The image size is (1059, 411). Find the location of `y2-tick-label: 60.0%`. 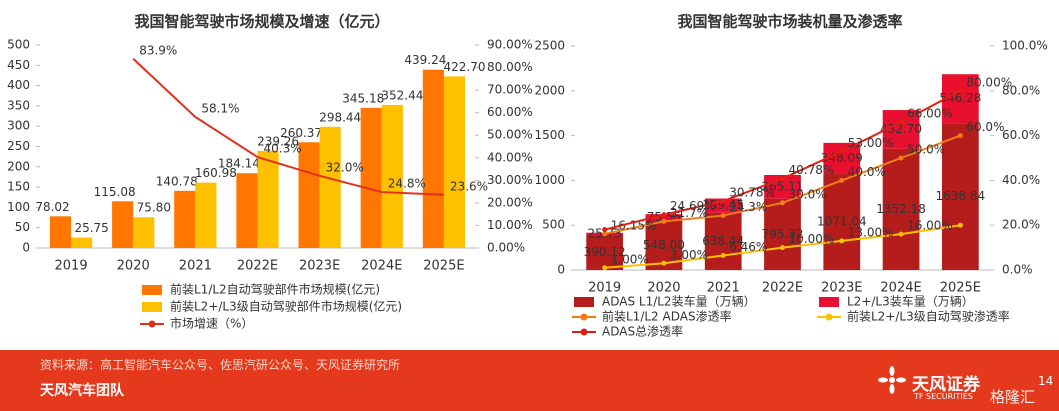

y2-tick-label: 60.0% is located at coordinates (1021, 135).